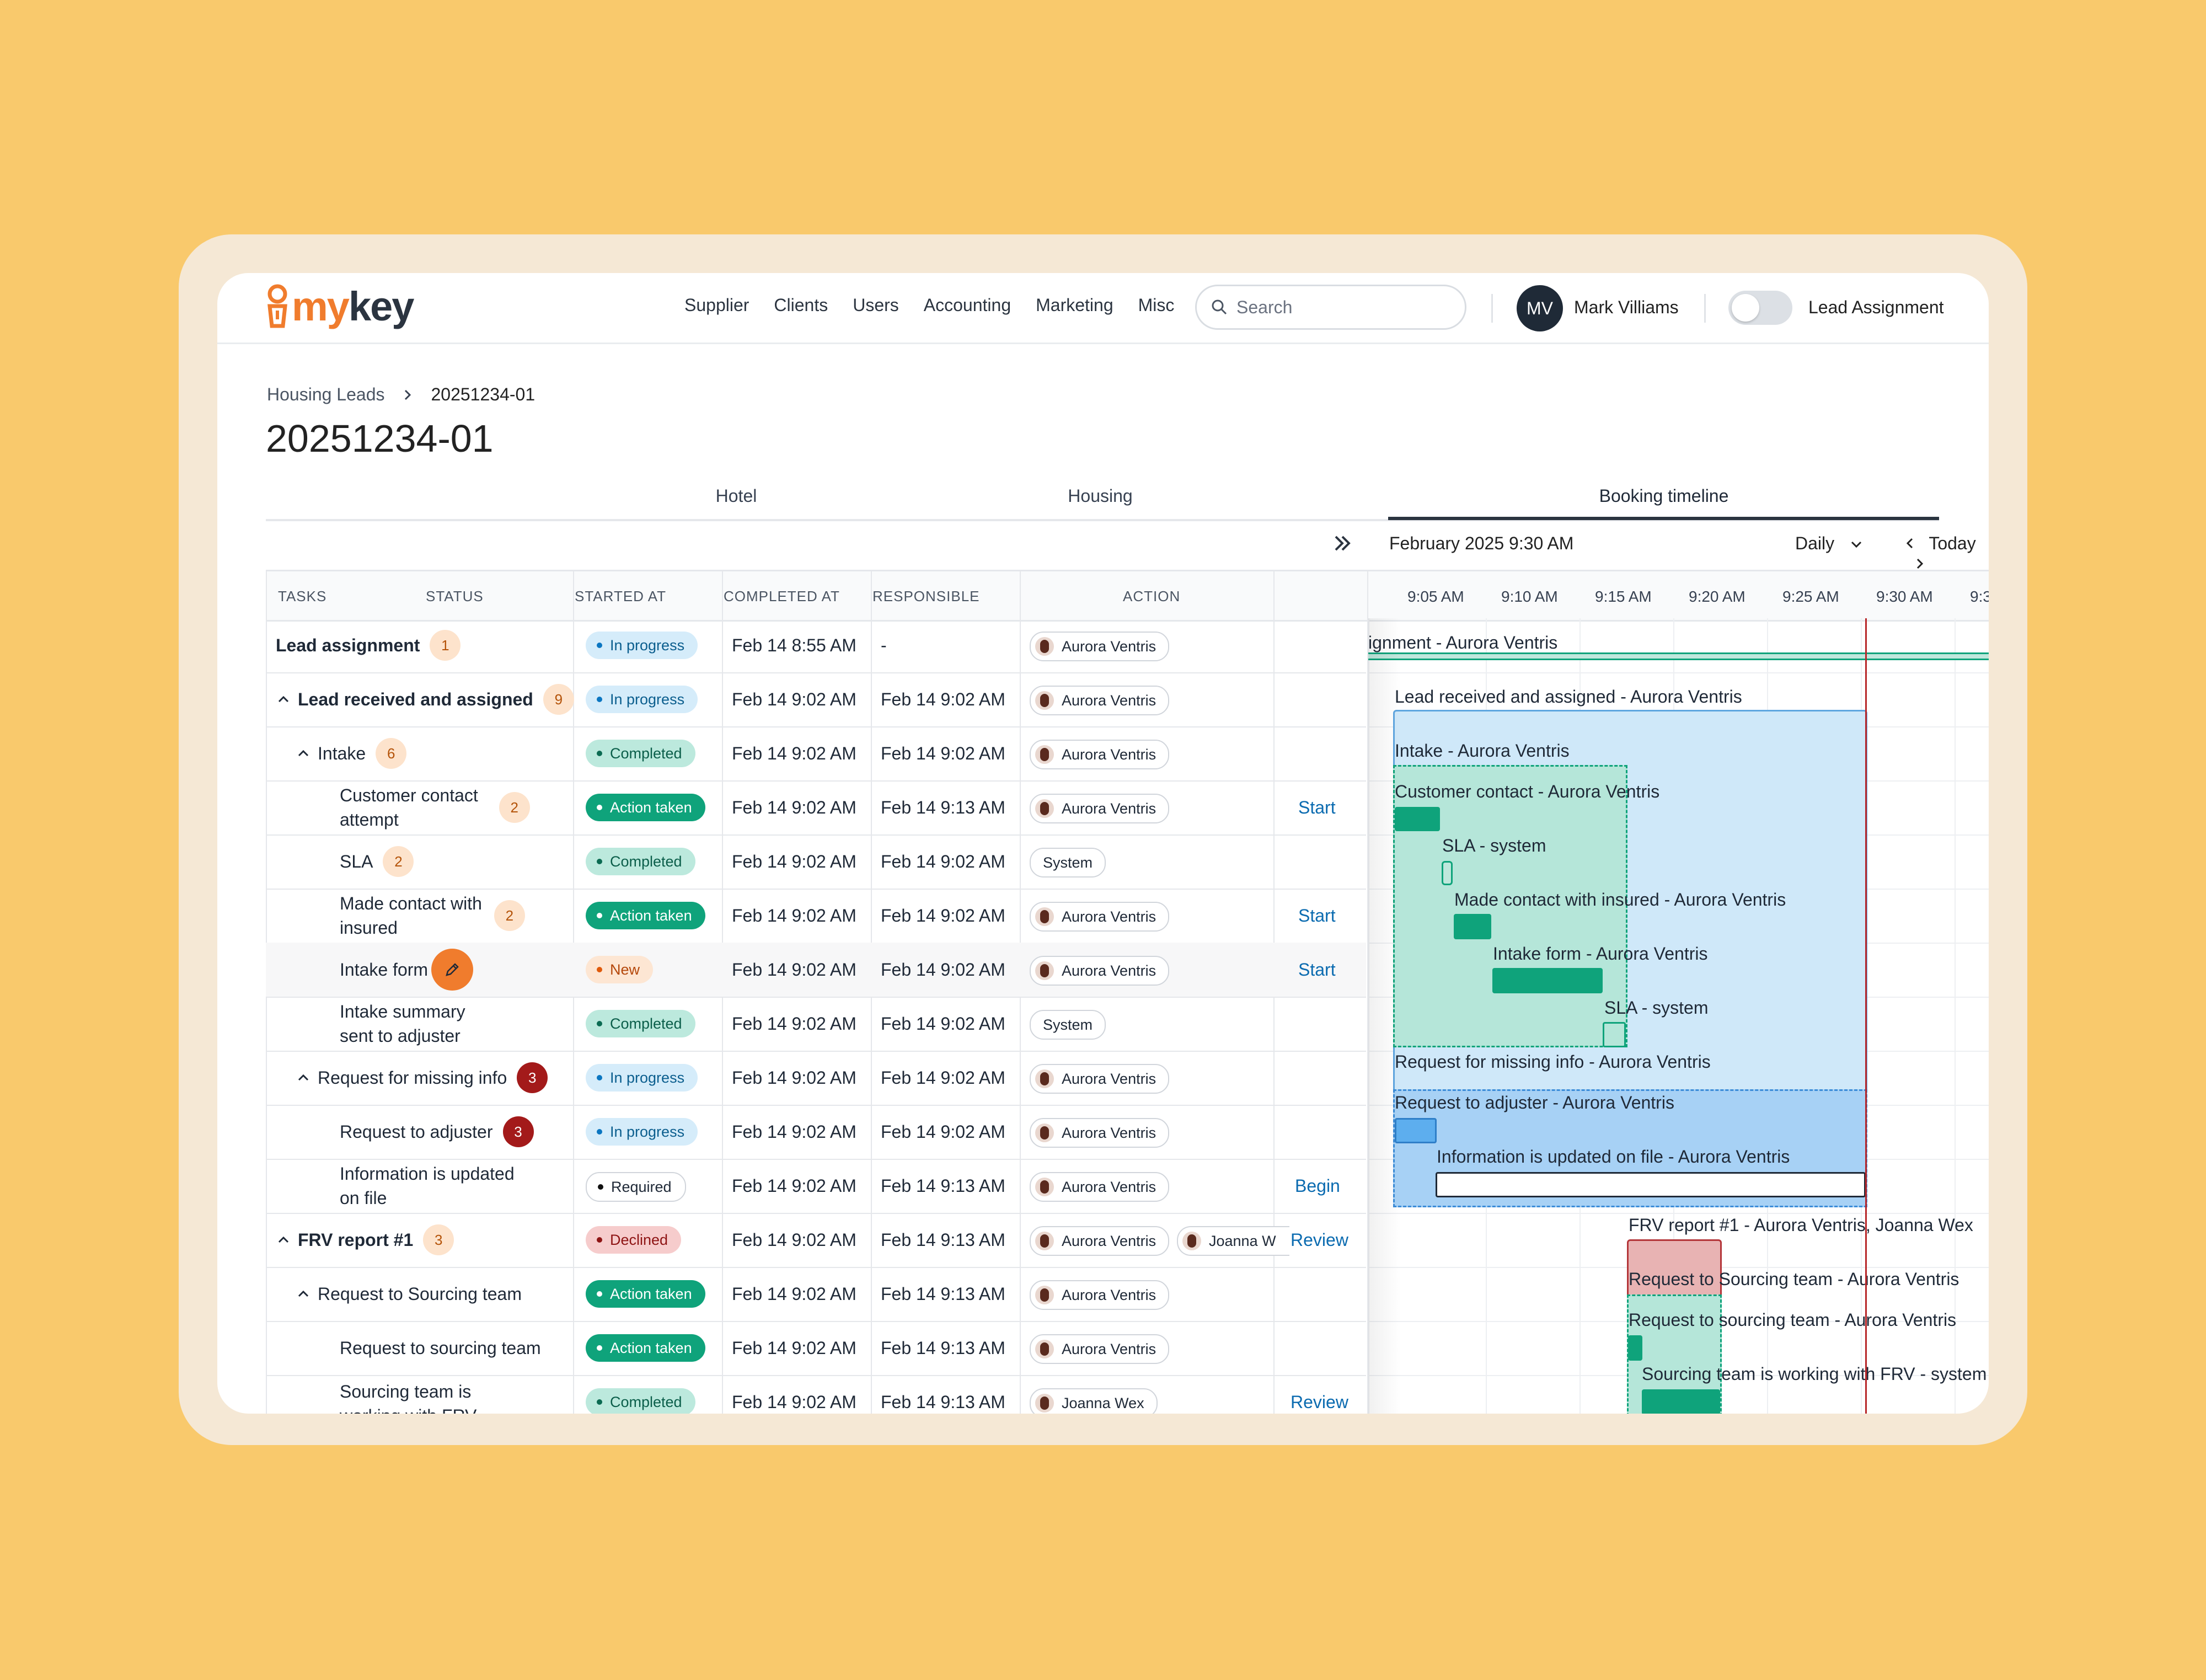  What do you see at coordinates (1547, 980) in the screenshot?
I see `gantt-bar-intake-form` at bounding box center [1547, 980].